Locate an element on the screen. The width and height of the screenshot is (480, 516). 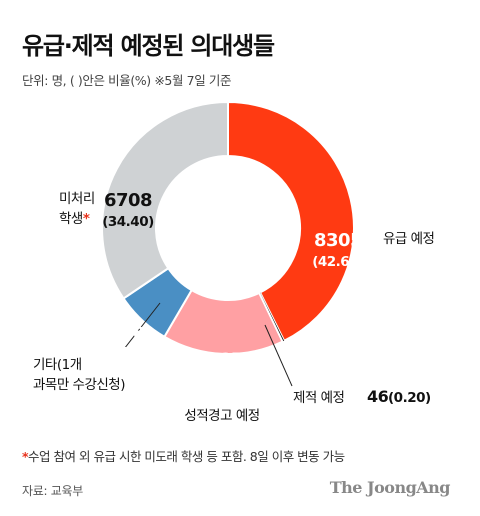
brand-logo: The JoongAng is located at coordinates (390, 487).